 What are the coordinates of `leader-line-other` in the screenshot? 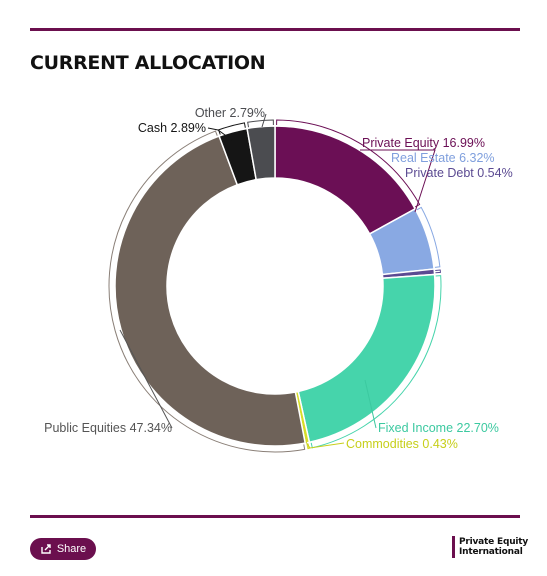 It's located at (264, 120).